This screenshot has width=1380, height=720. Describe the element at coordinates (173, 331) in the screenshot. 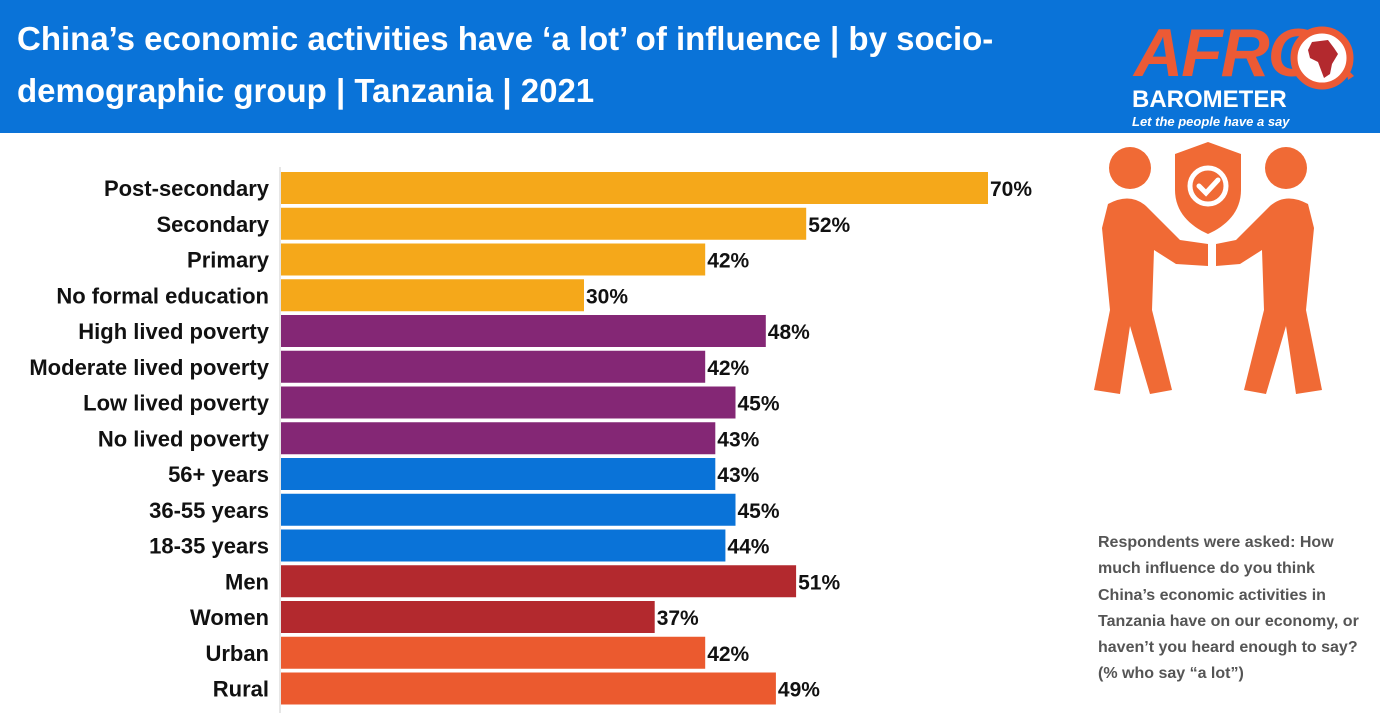

I see `category-label: High lived poverty` at that location.